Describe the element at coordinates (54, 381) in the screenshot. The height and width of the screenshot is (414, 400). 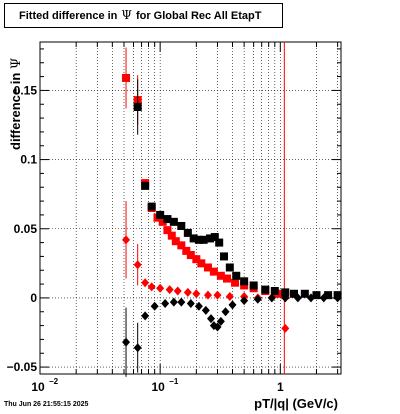
I see `x-tick-label-exponent: −2` at that location.